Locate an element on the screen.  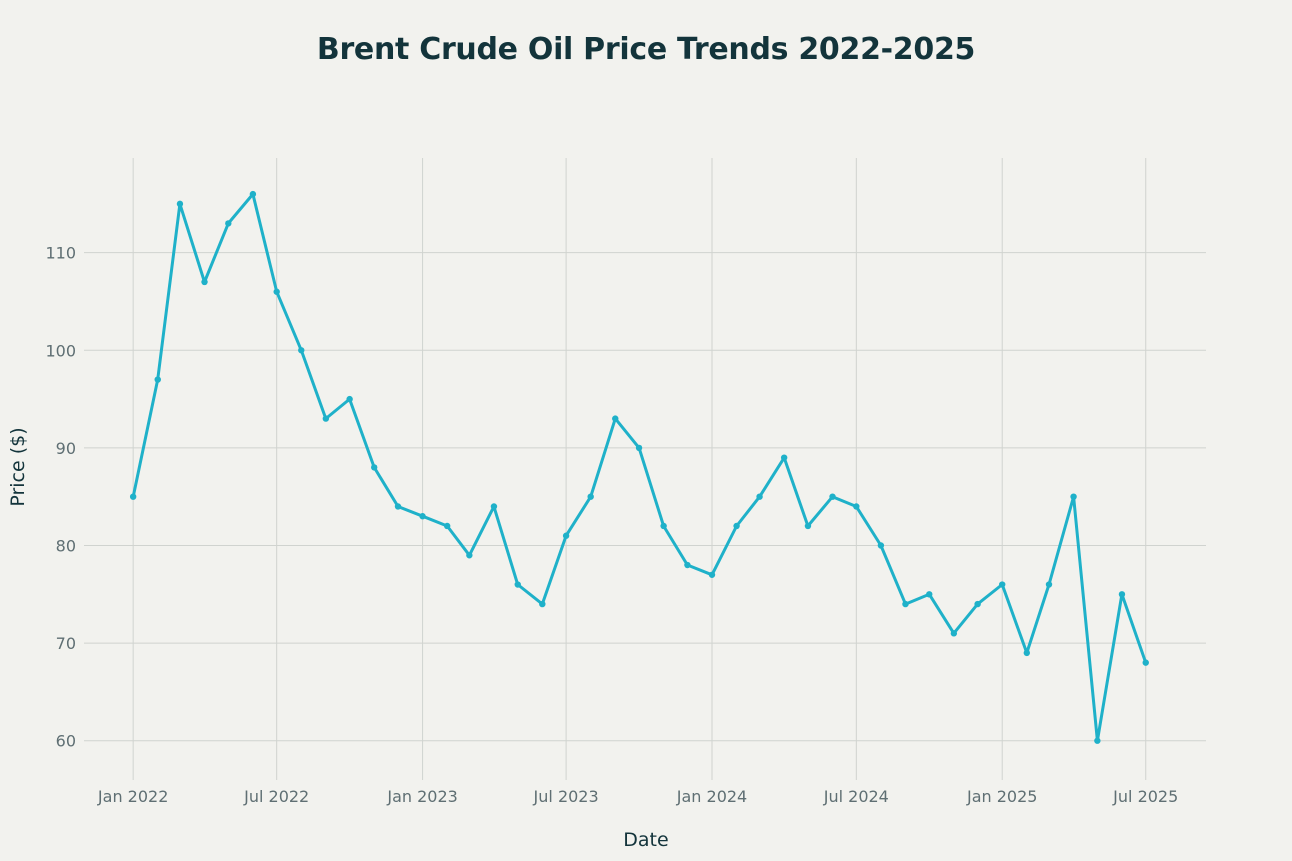
x-tick-label: Jul 2022 is located at coordinates (276, 796).